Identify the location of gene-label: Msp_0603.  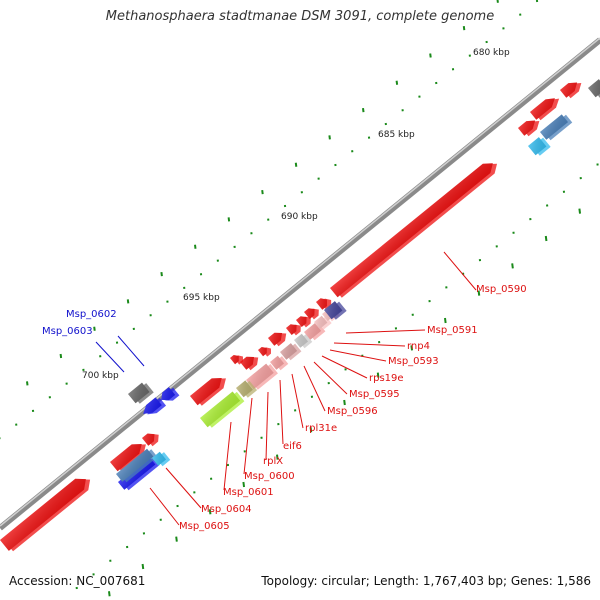
(67, 331).